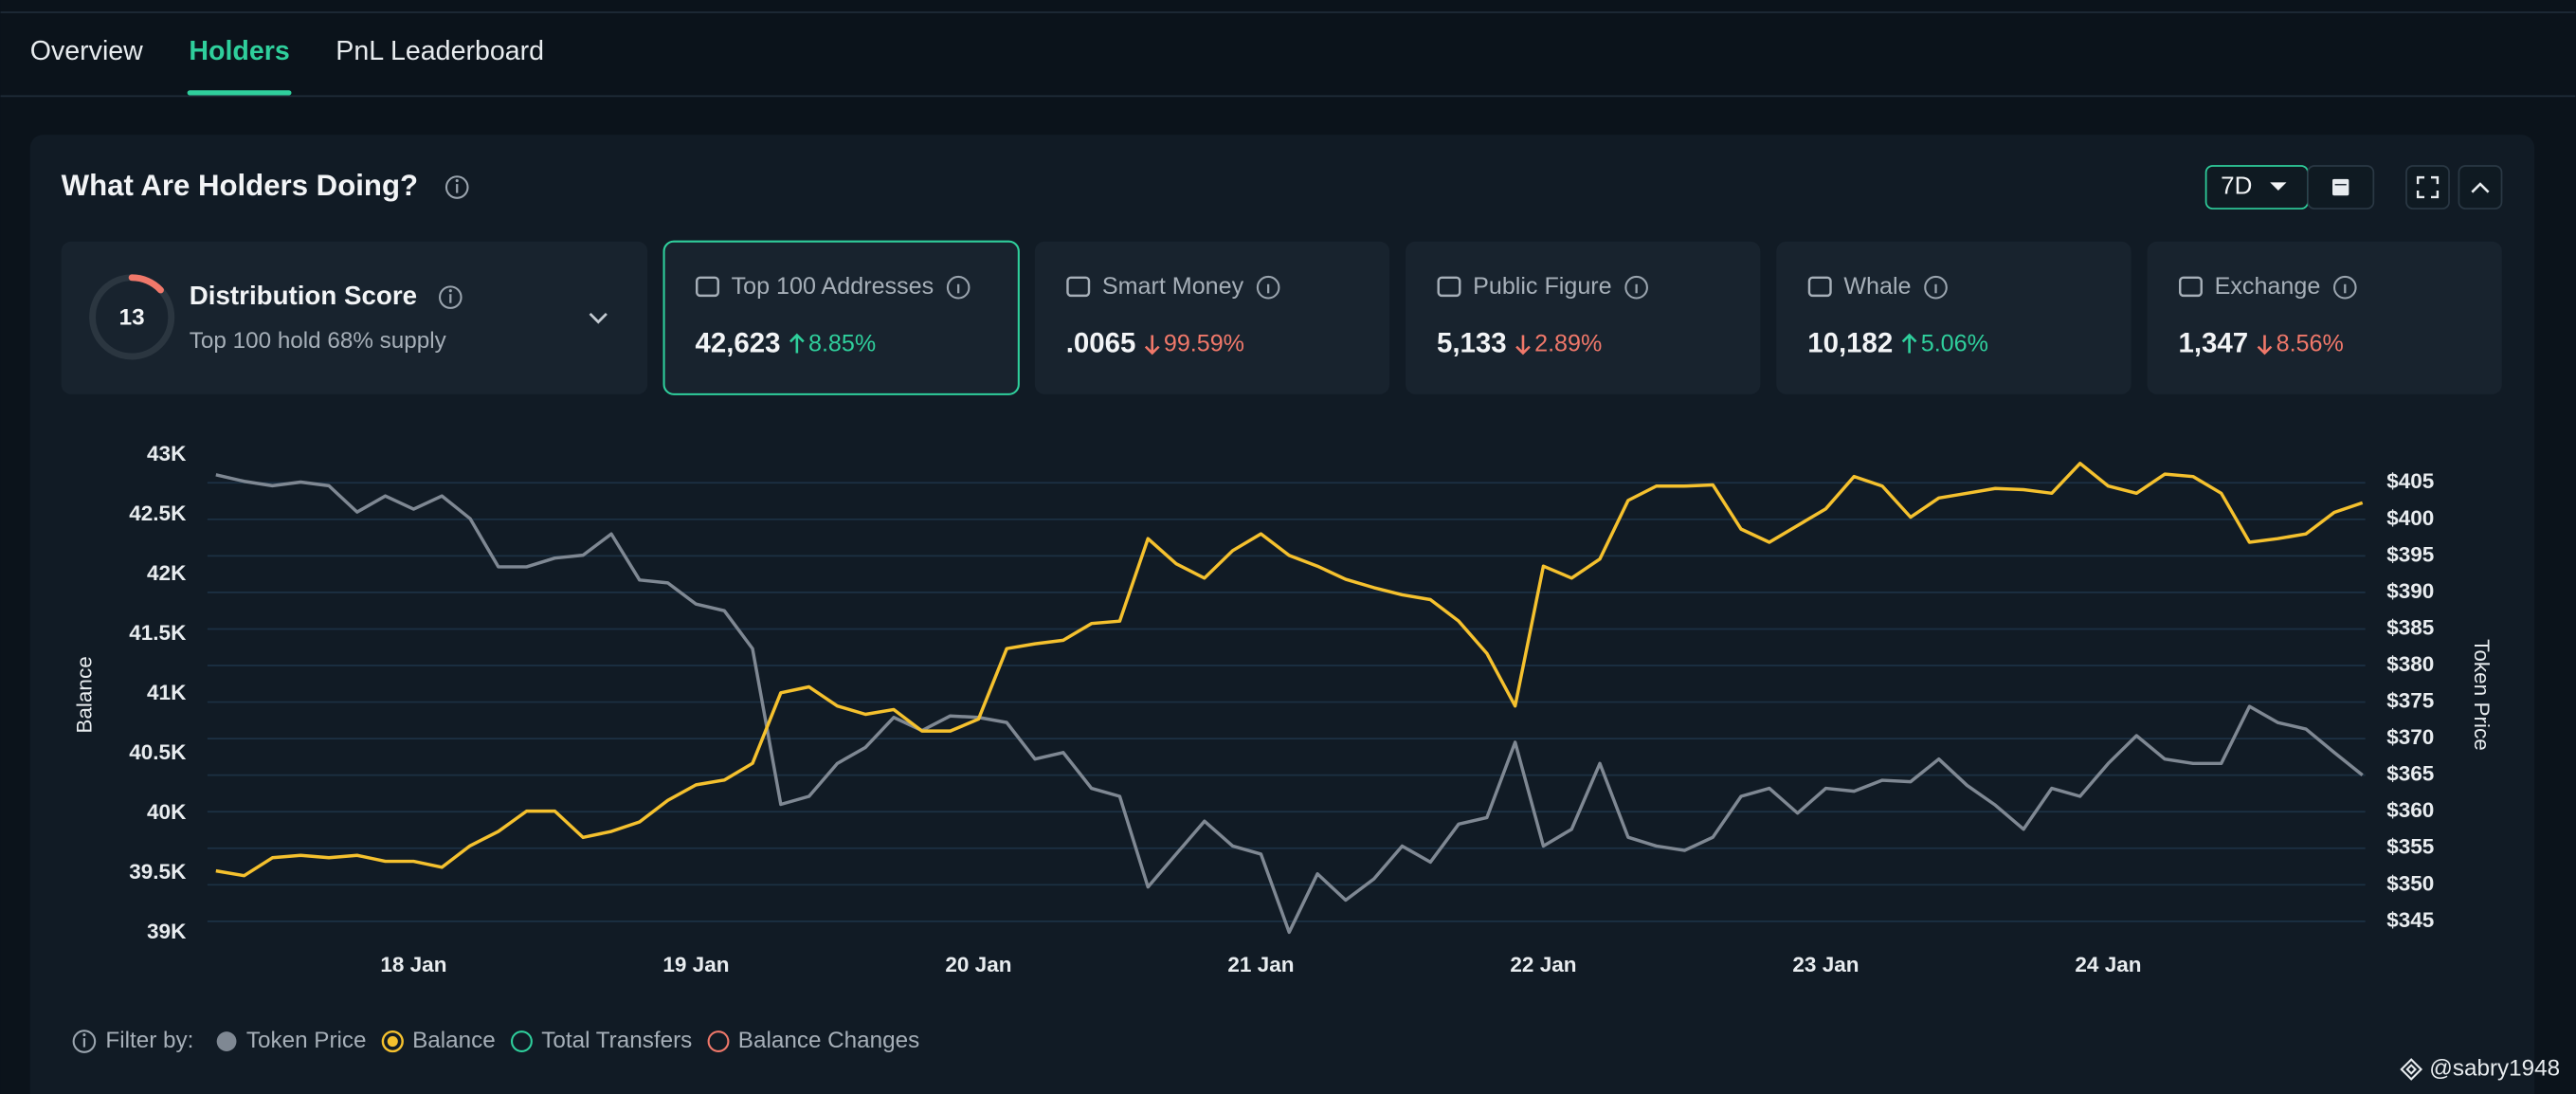 This screenshot has width=2576, height=1094. Describe the element at coordinates (167, 573) in the screenshot. I see `y-tick-label: 42K` at that location.